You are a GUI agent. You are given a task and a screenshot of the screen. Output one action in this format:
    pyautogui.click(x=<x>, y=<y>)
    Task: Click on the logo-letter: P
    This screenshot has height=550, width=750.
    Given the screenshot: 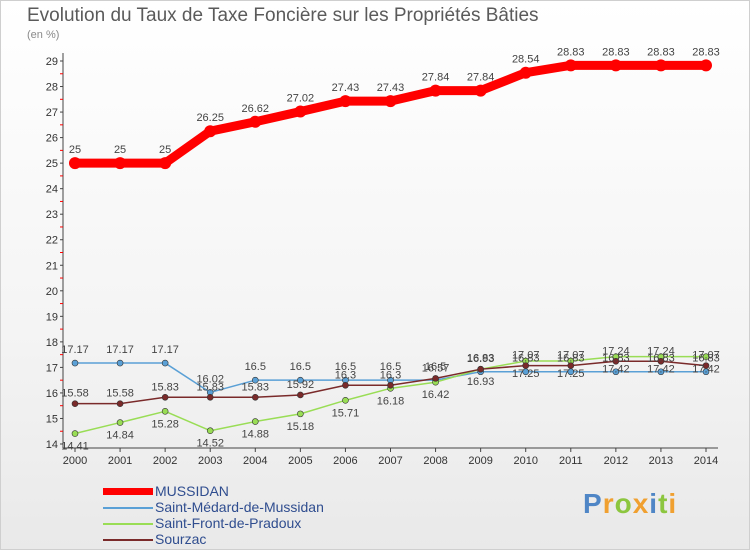 What is the action you would take?
    pyautogui.click(x=593, y=503)
    